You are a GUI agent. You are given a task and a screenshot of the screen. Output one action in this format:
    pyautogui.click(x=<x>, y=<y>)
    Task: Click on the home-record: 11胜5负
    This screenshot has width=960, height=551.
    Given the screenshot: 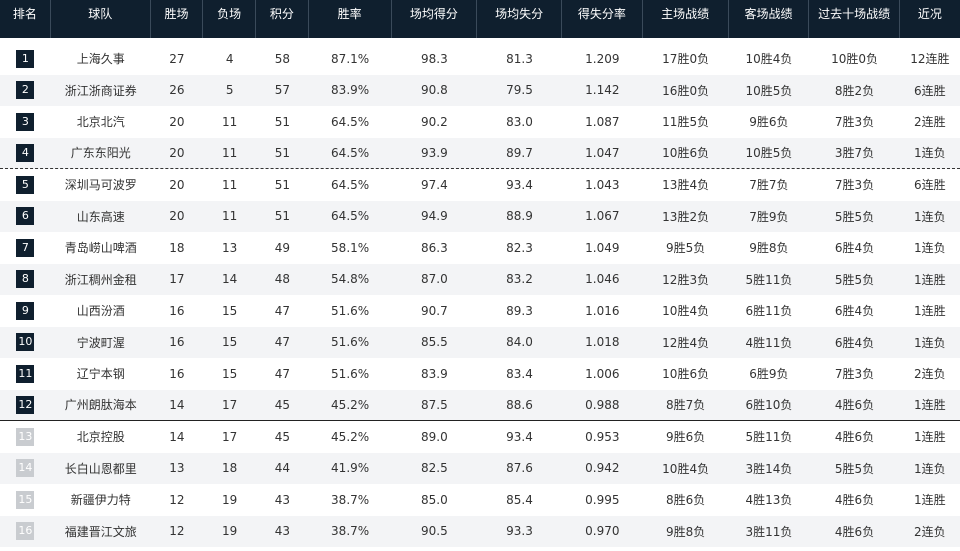 What is the action you would take?
    pyautogui.click(x=686, y=122)
    